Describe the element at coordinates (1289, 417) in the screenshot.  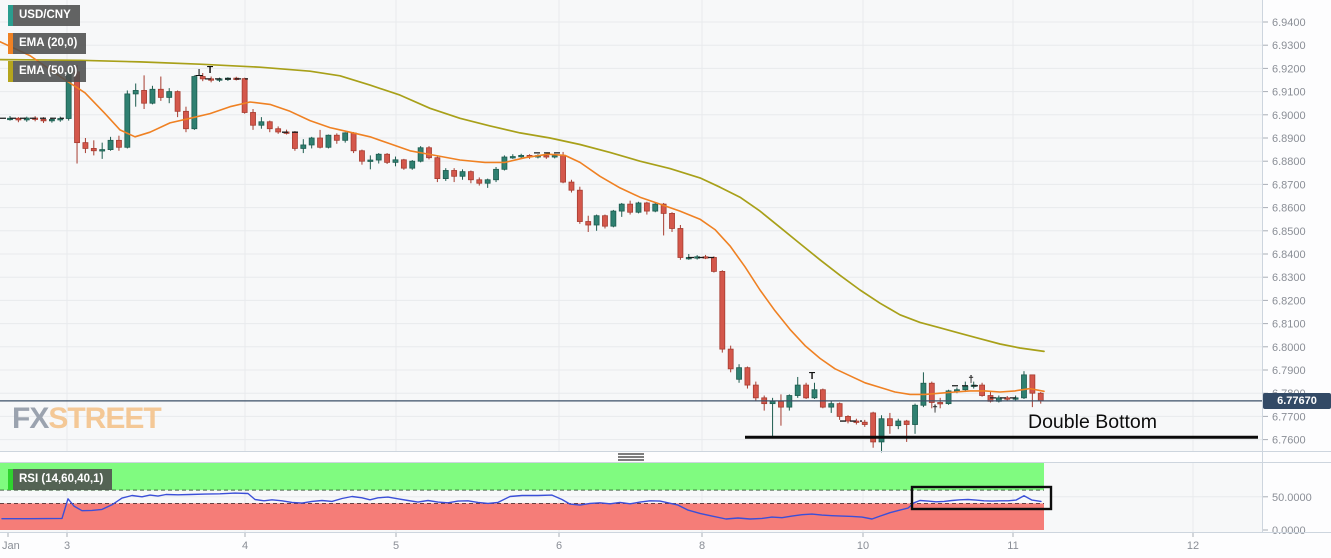
I see `price-axis-label: 6.7700` at that location.